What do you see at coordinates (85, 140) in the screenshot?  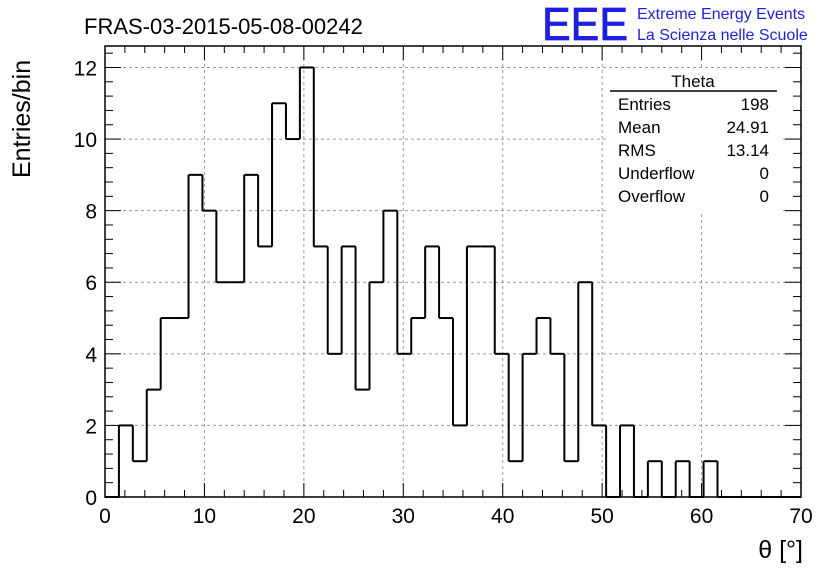 I see `y-tick-label: 10` at bounding box center [85, 140].